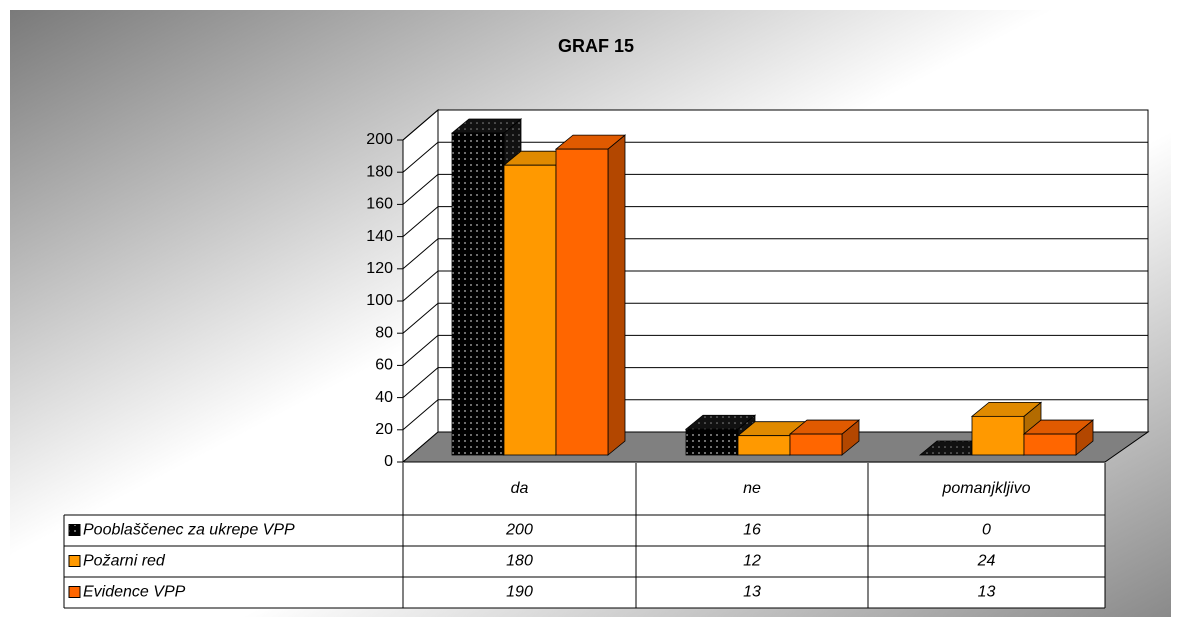  I want to click on legend-label: Pooblaščenec za ukrepe VPP, so click(189, 530).